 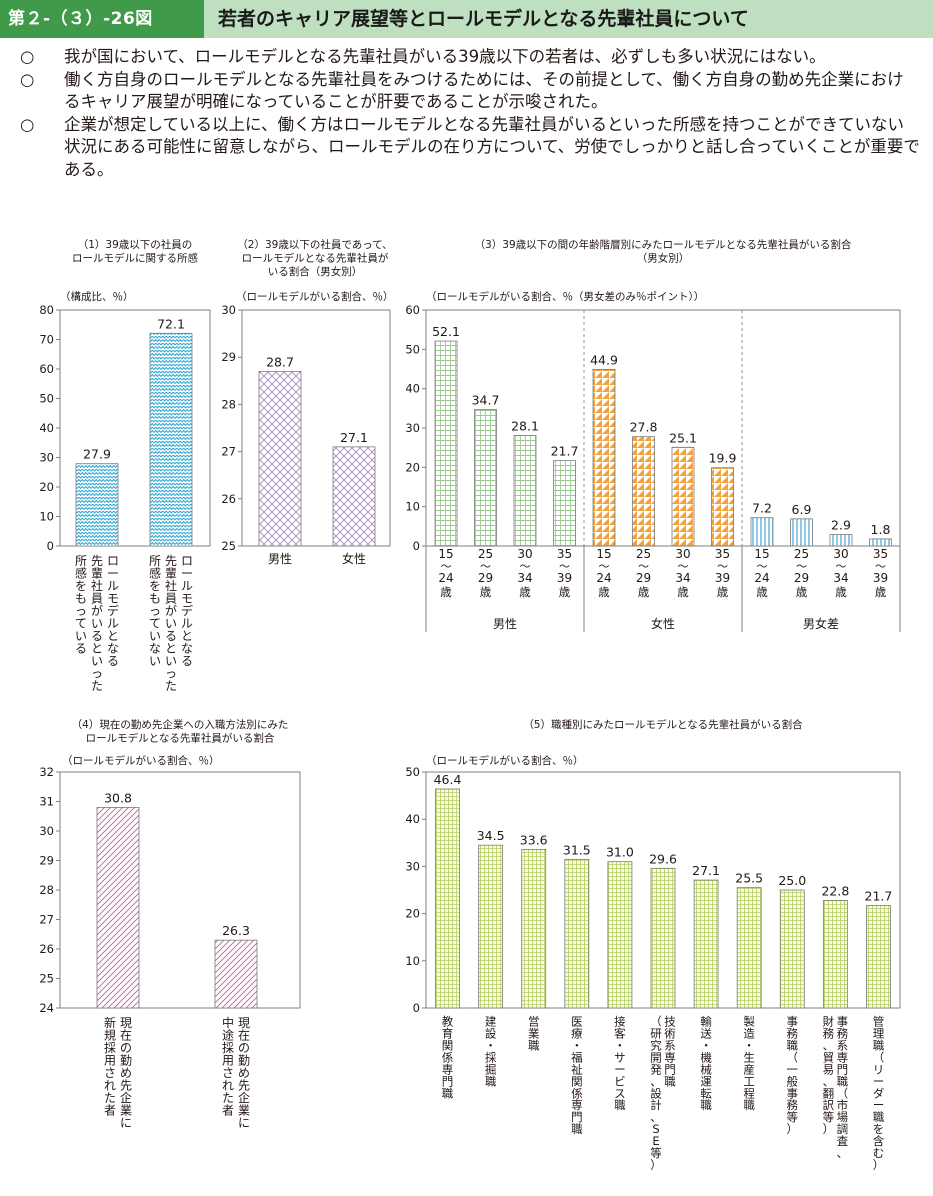 I want to click on y-tick-label: 70, so click(x=46, y=340).